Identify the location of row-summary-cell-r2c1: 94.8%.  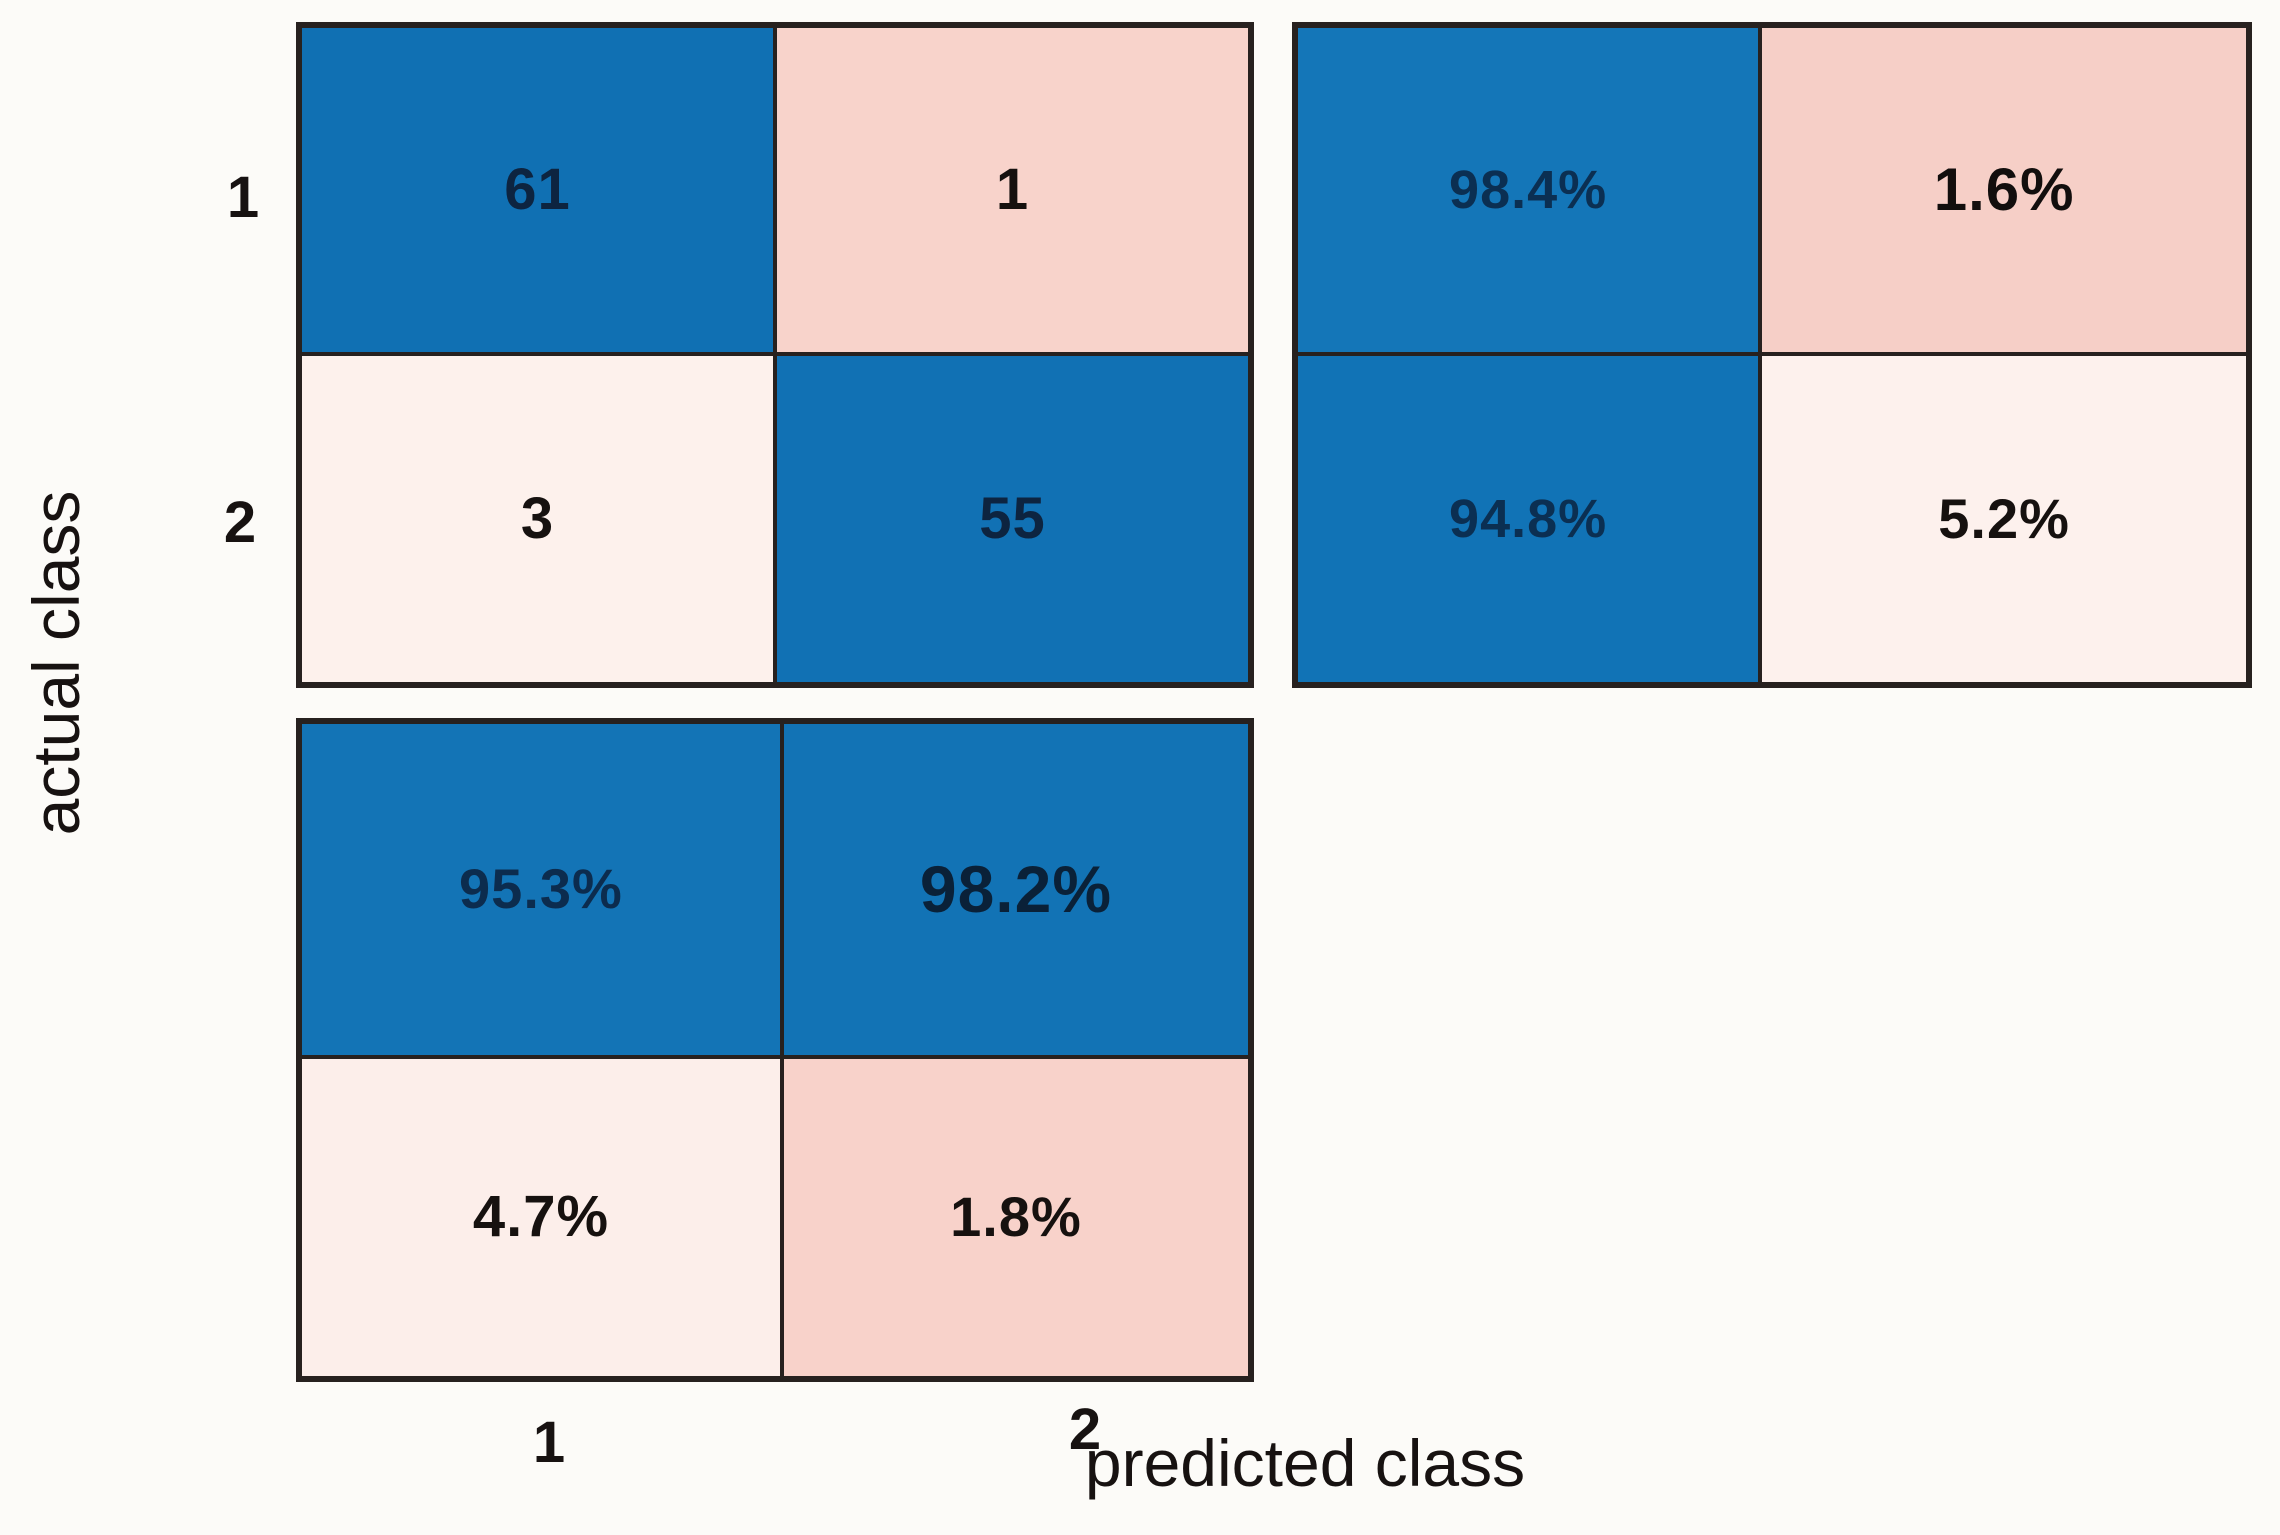
(1528, 519).